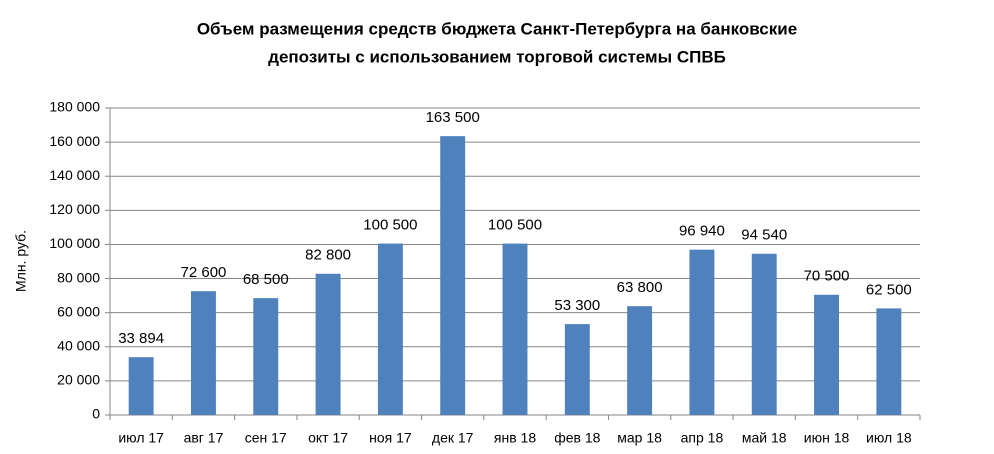 This screenshot has height=454, width=994. I want to click on x-tick-label: авг 17, so click(204, 438).